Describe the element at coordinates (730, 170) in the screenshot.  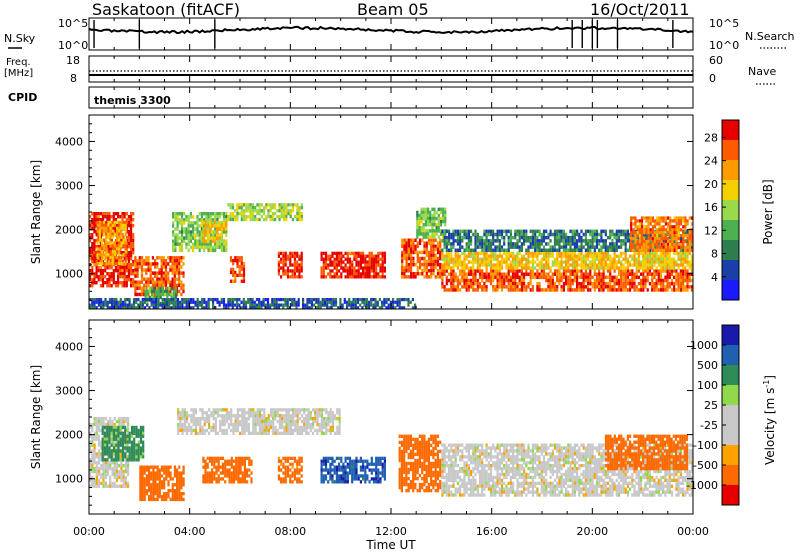
I see `colorbar-swatch` at that location.